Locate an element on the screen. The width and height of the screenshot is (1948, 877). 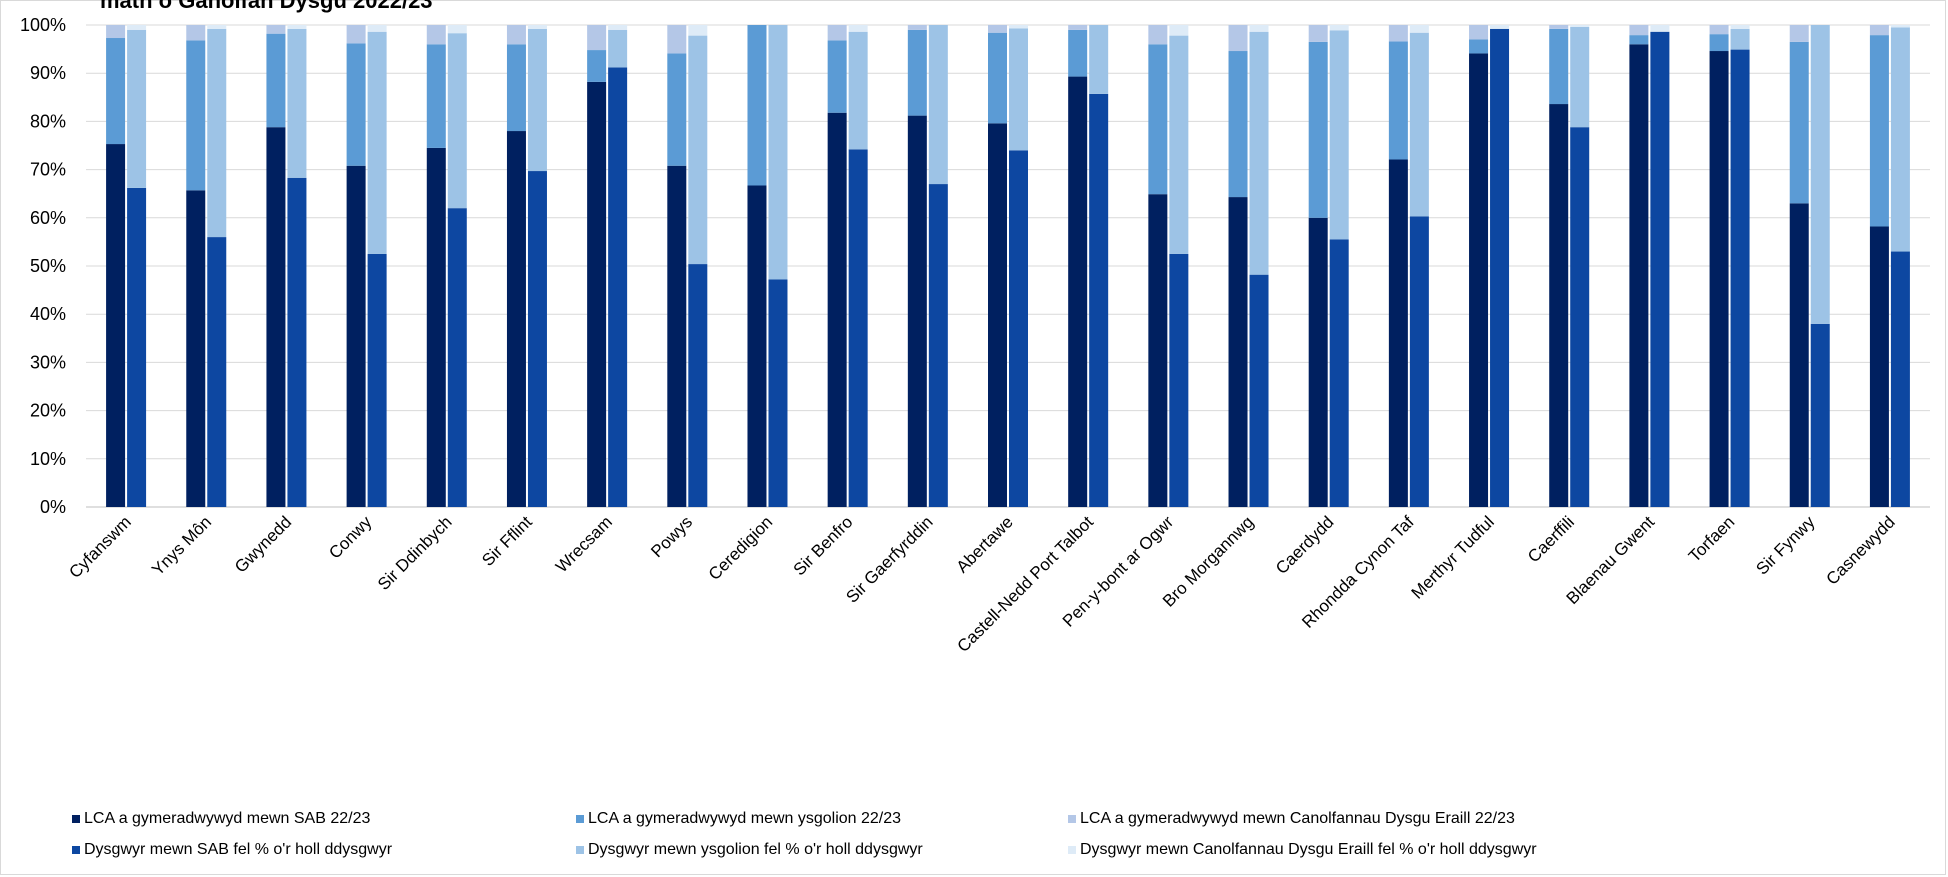
x-tick-label: Sir Fynwy is located at coordinates (1785, 545).